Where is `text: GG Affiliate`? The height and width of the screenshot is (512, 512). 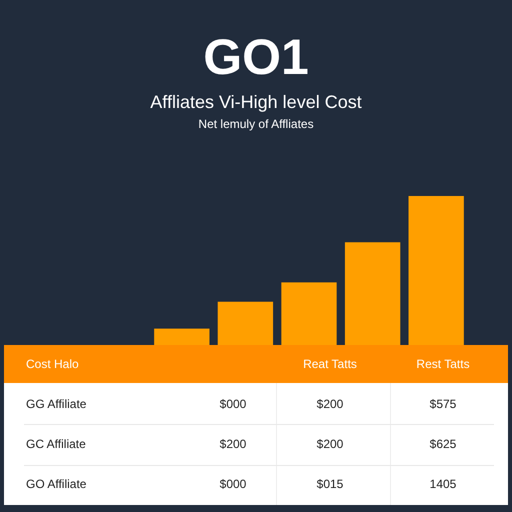
text: GG Affiliate is located at coordinates (56, 404).